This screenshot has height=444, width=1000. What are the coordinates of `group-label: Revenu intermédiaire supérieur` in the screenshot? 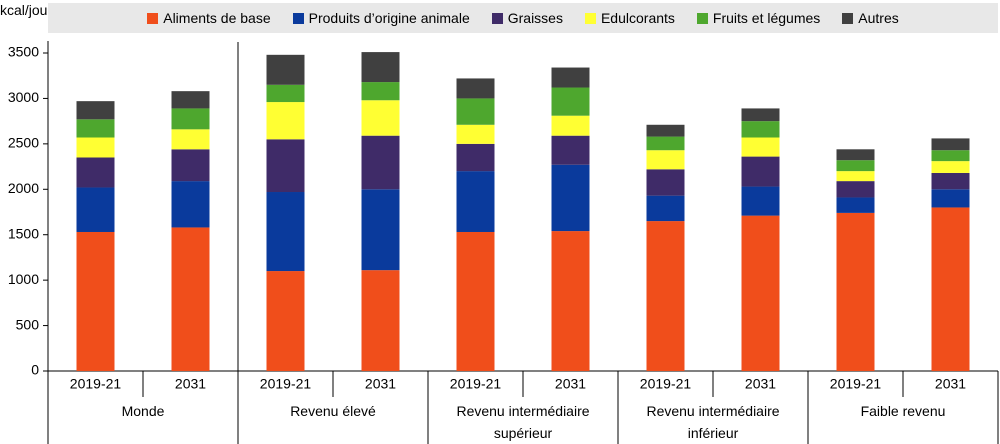 It's located at (523, 422).